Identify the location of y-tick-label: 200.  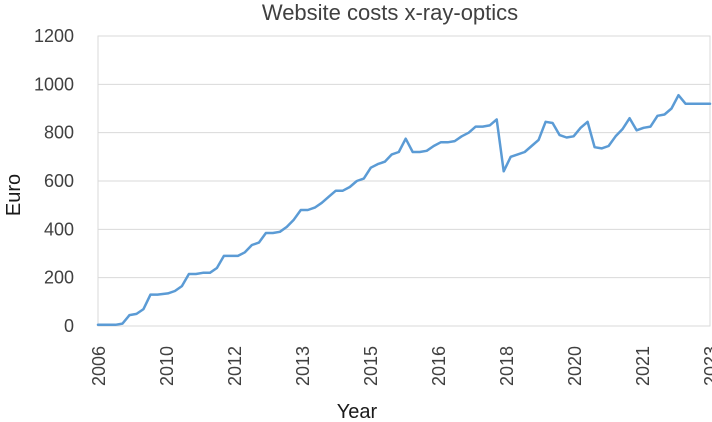
(59, 278).